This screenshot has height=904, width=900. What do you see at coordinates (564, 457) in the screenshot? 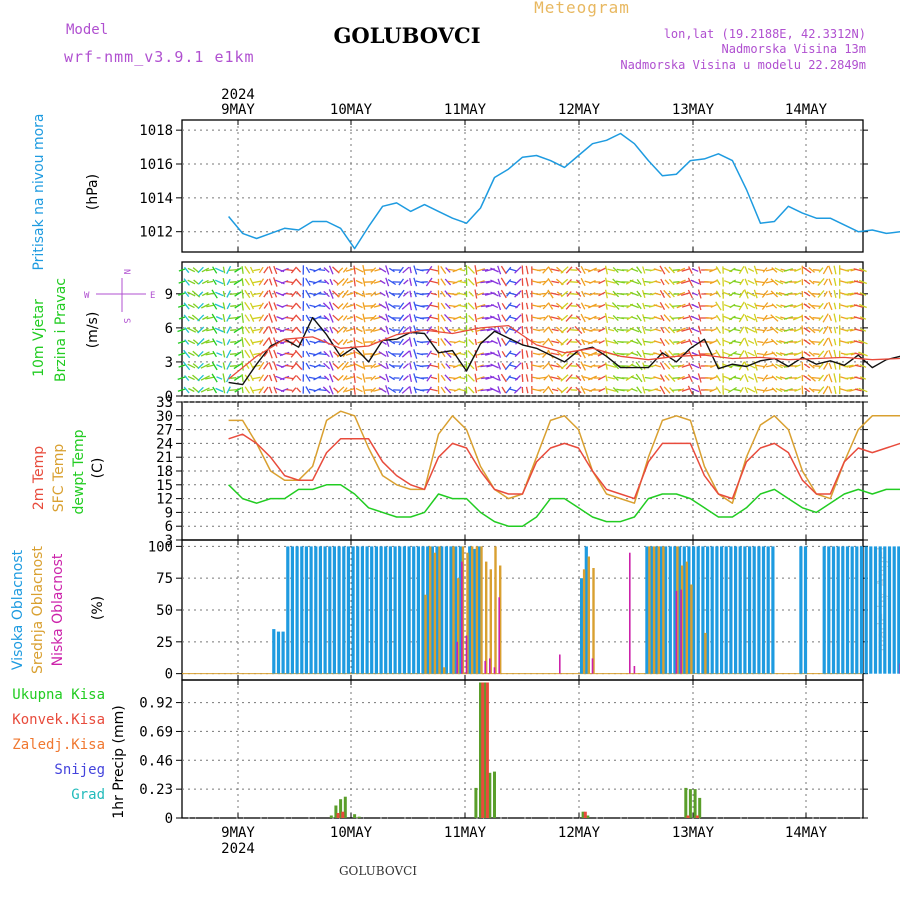
I see `sfc-temp-line` at bounding box center [564, 457].